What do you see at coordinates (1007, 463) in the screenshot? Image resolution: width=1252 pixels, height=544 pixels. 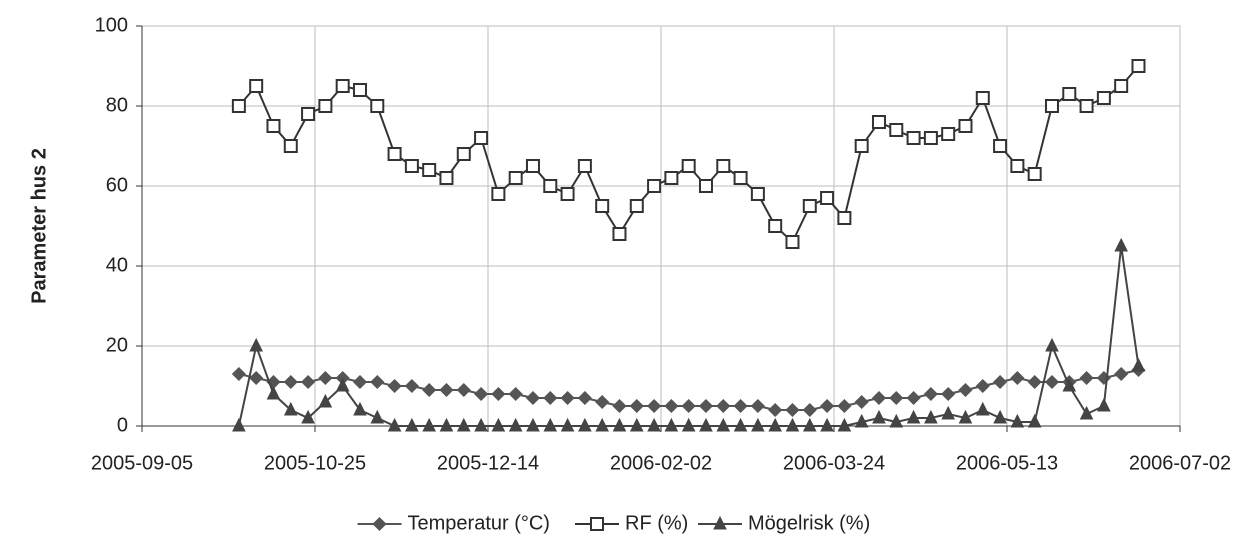 I see `x-tick-label: 2006-05-13` at bounding box center [1007, 463].